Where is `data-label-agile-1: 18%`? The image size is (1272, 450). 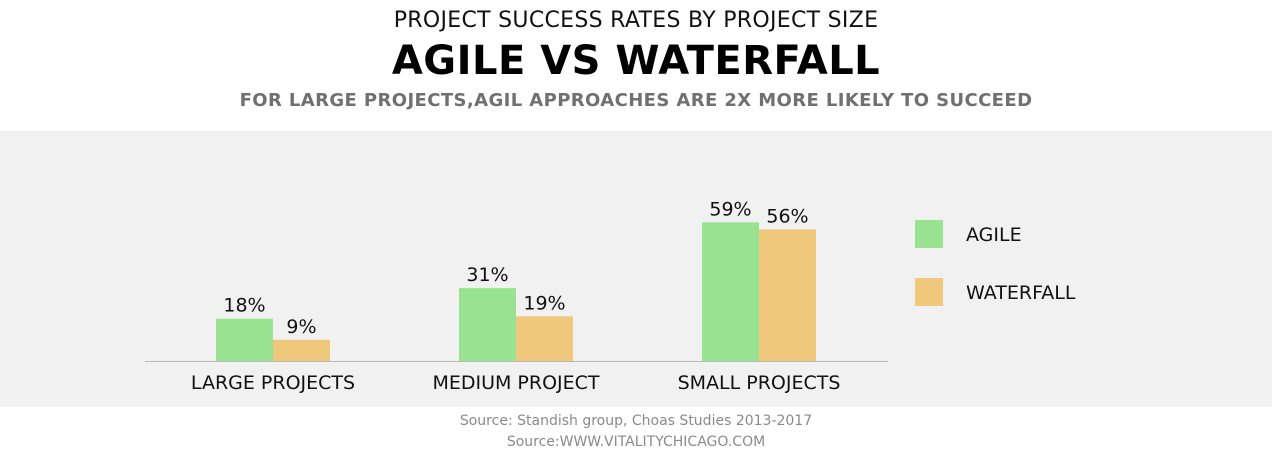 data-label-agile-1: 18% is located at coordinates (244, 306).